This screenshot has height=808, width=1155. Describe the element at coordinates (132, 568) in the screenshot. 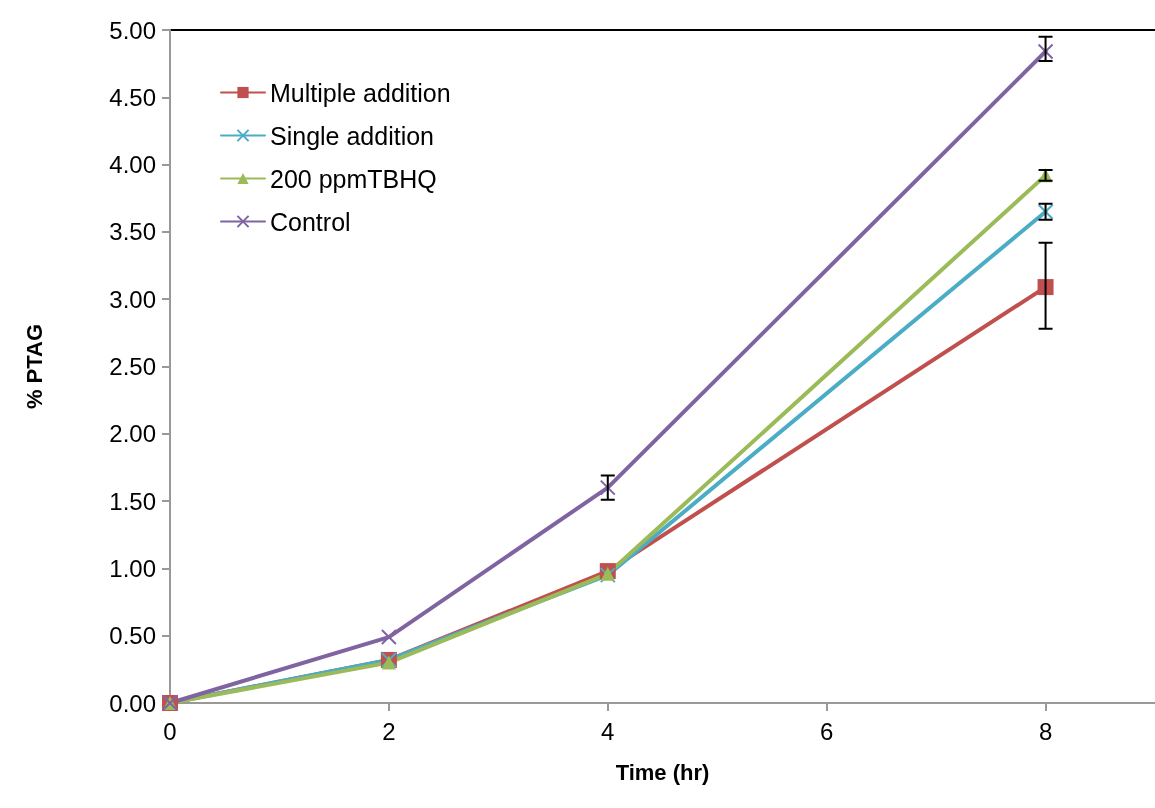

I see `y-tick-label: 1.00` at that location.